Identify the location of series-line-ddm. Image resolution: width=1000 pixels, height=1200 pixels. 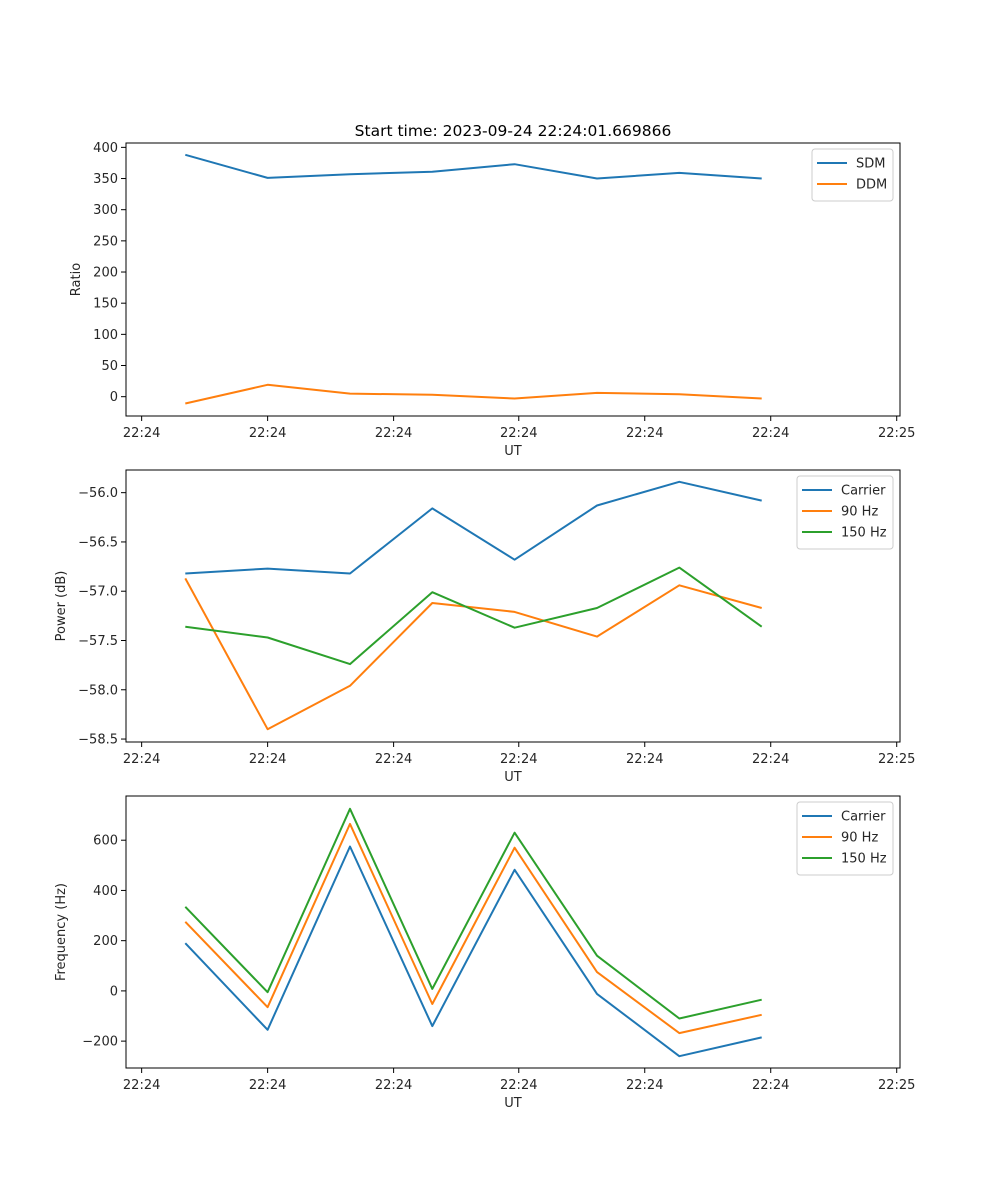
(473, 394).